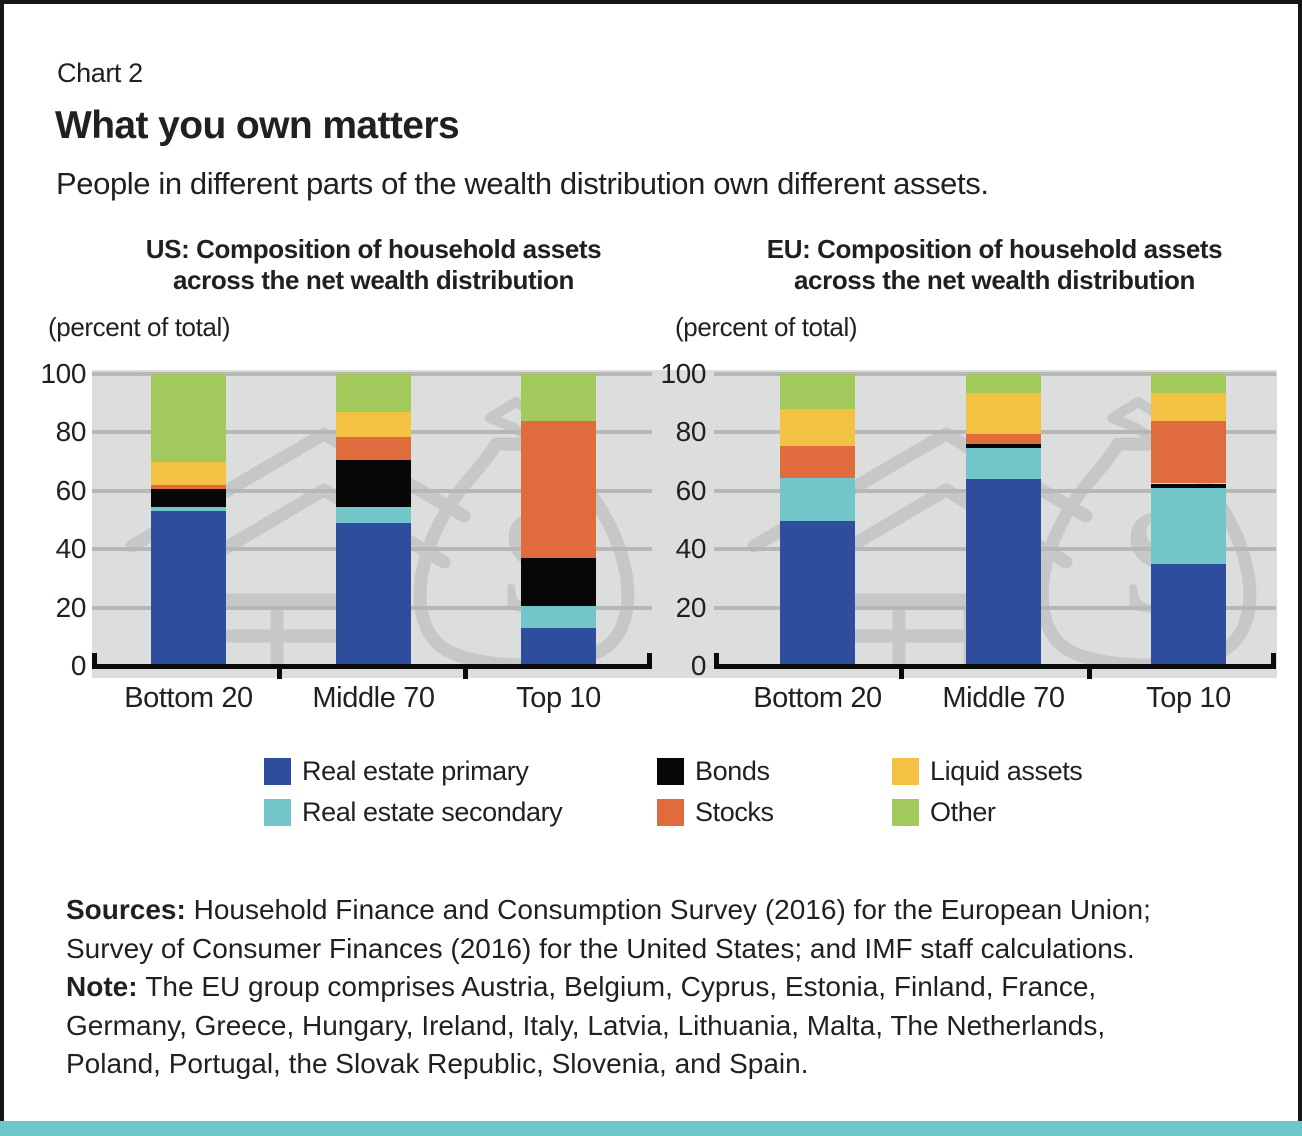 Image resolution: width=1302 pixels, height=1136 pixels. I want to click on legend-label-real-estate-secondary: Real estate secondary, so click(432, 812).